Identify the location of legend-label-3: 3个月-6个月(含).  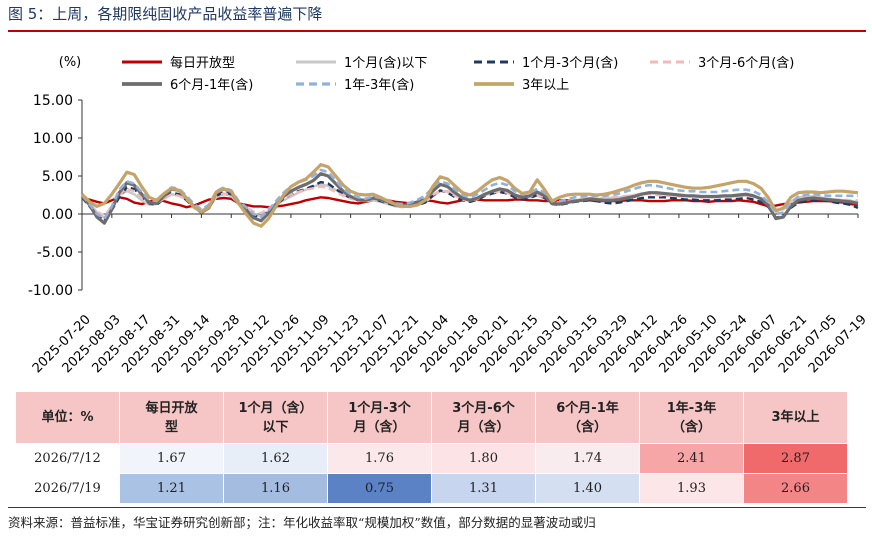
(746, 63).